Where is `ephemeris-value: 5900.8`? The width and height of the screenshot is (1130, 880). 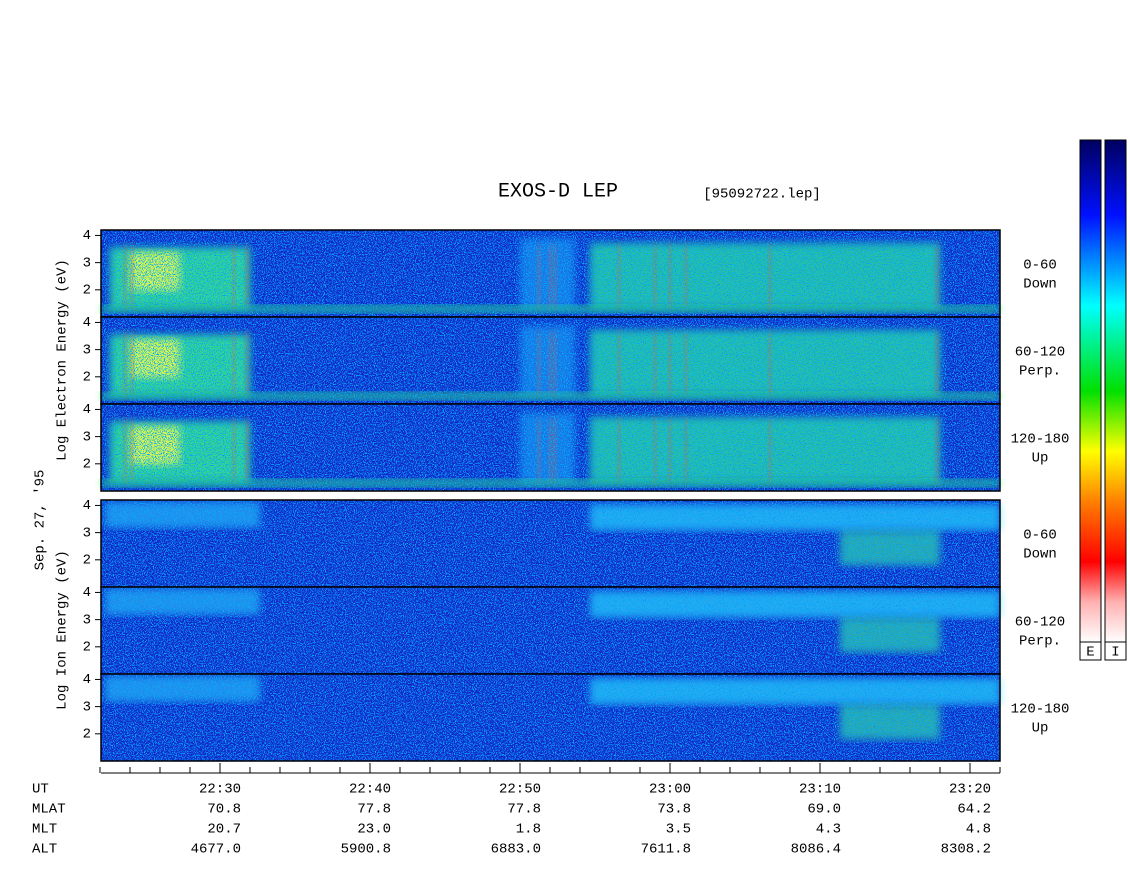 ephemeris-value: 5900.8 is located at coordinates (366, 850).